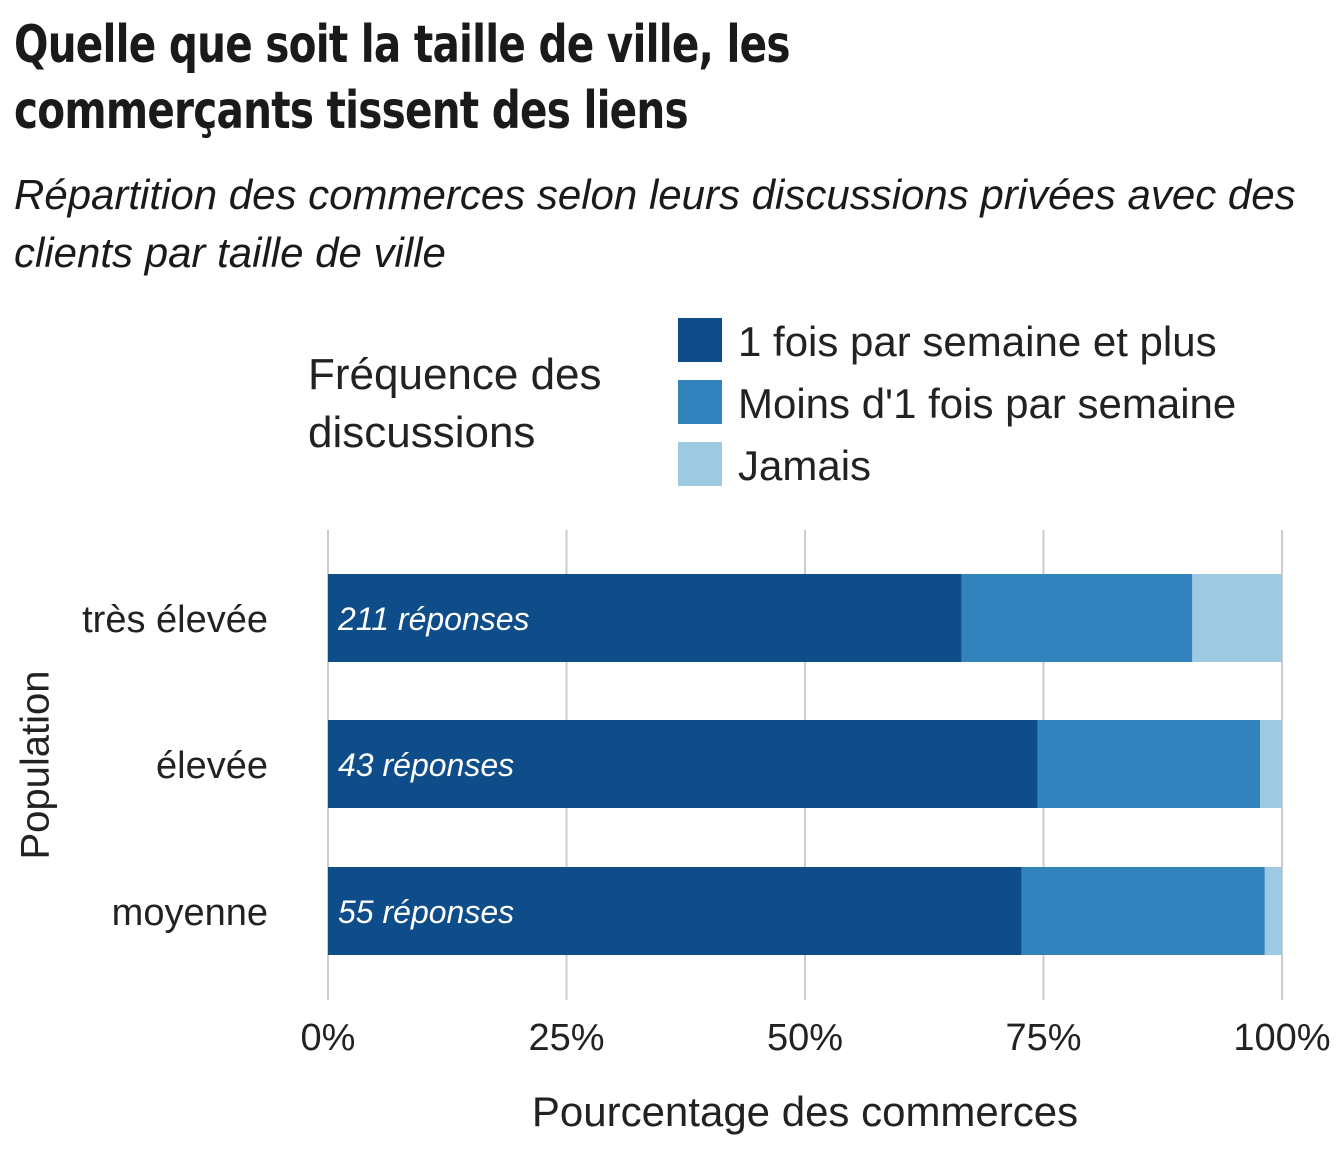 The image size is (1344, 1152). Describe the element at coordinates (455, 403) in the screenshot. I see `legend-title: Fréquence des discussions` at that location.